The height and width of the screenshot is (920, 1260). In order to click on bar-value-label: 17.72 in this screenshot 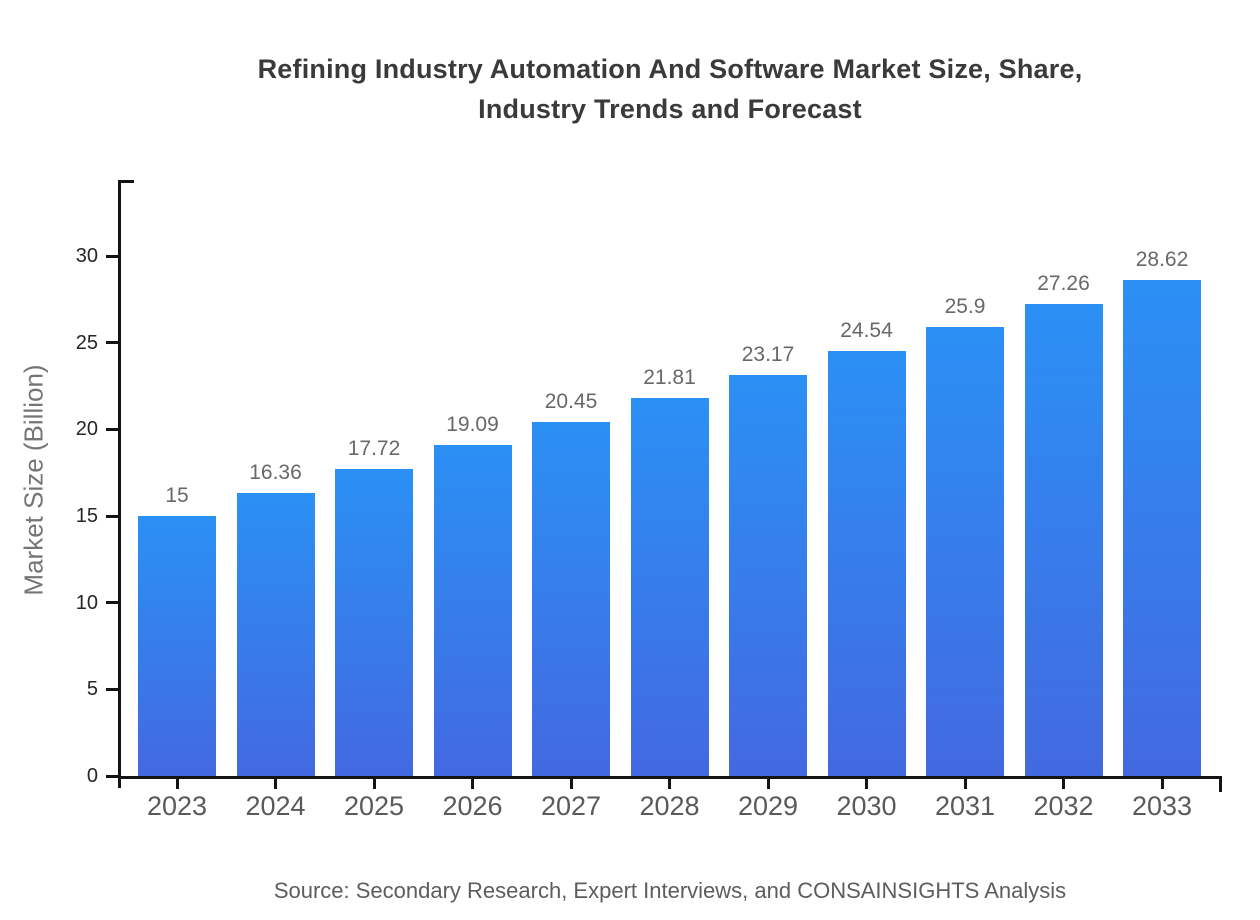, I will do `click(374, 448)`.